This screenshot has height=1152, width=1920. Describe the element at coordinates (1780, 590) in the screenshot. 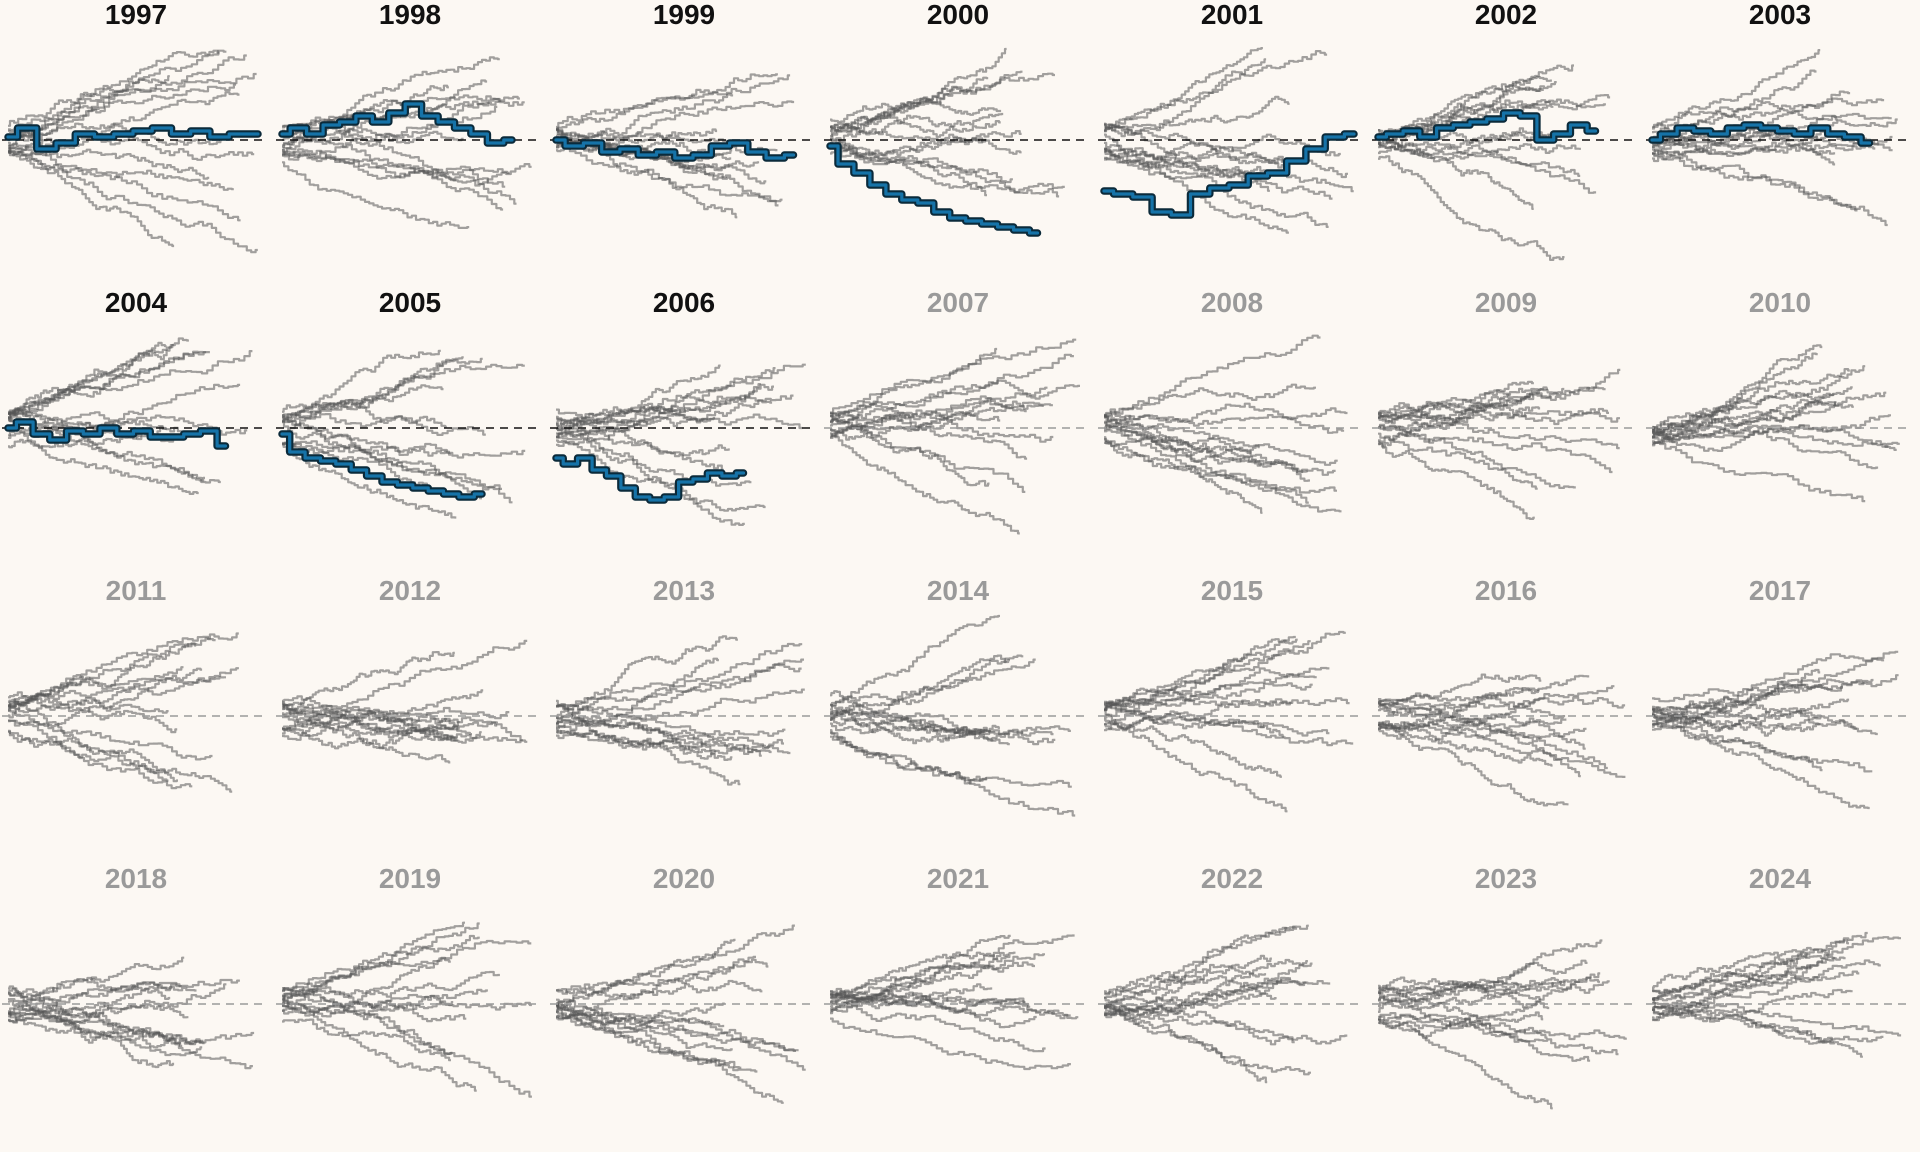

I see `panel-title: 2017` at that location.